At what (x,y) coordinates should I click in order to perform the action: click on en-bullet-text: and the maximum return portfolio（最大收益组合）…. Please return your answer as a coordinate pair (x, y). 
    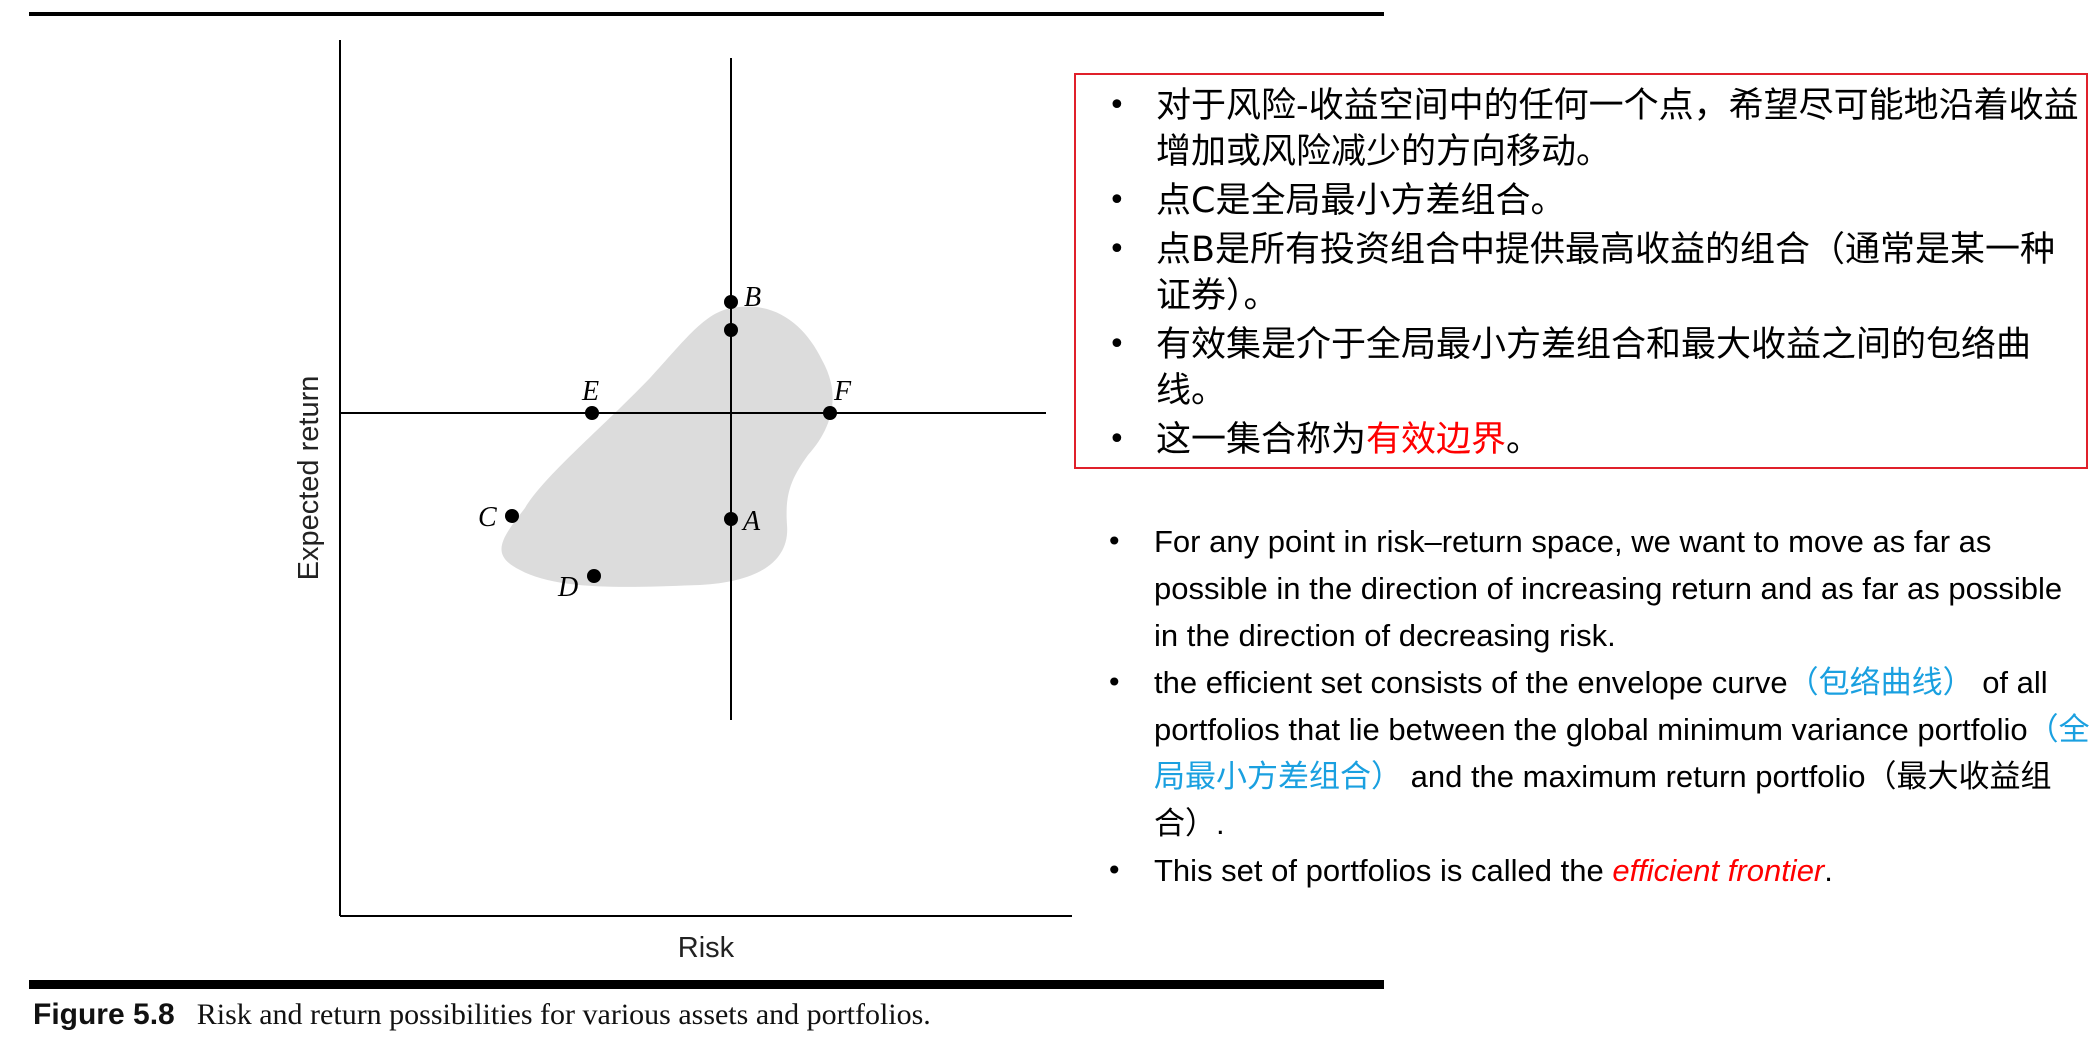
    Looking at the image, I should click on (1603, 800).